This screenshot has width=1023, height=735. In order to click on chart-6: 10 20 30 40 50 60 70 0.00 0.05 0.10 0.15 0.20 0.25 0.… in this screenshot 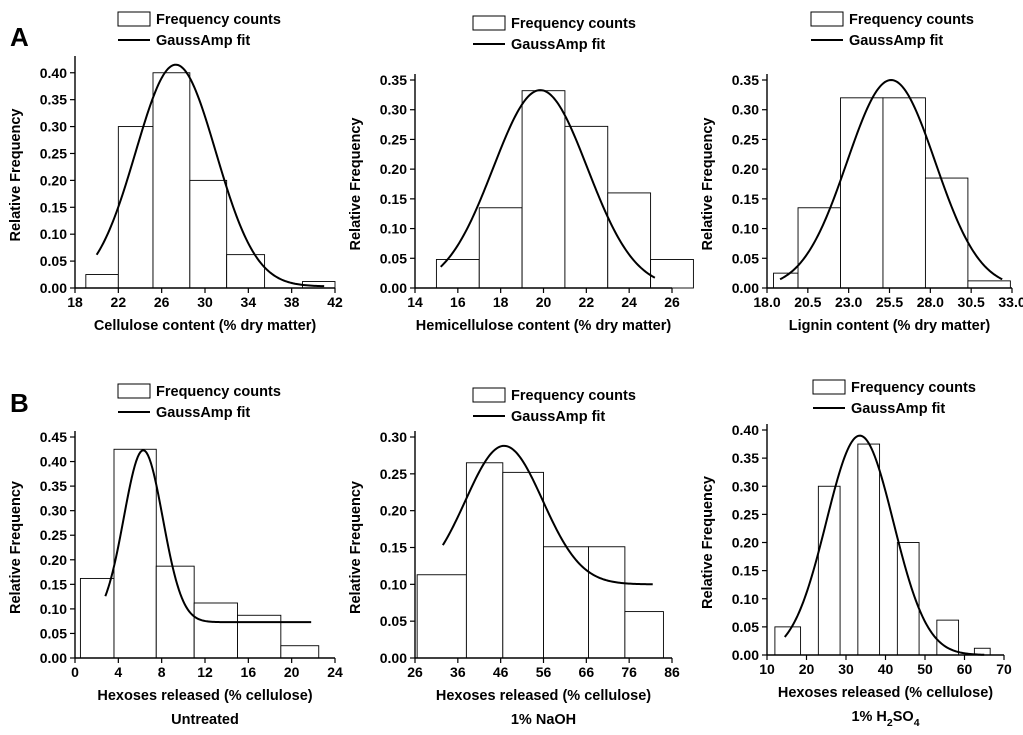, I will do `click(856, 554)`.